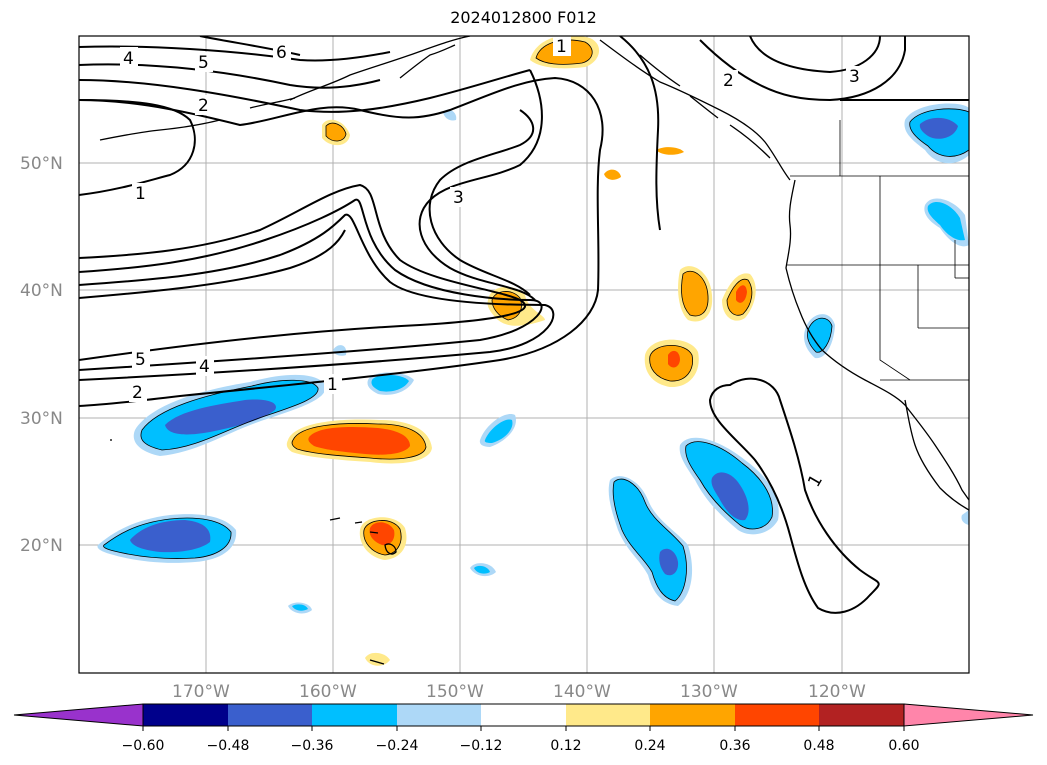  I want to click on lon-label-170w: 170°W, so click(201, 692).